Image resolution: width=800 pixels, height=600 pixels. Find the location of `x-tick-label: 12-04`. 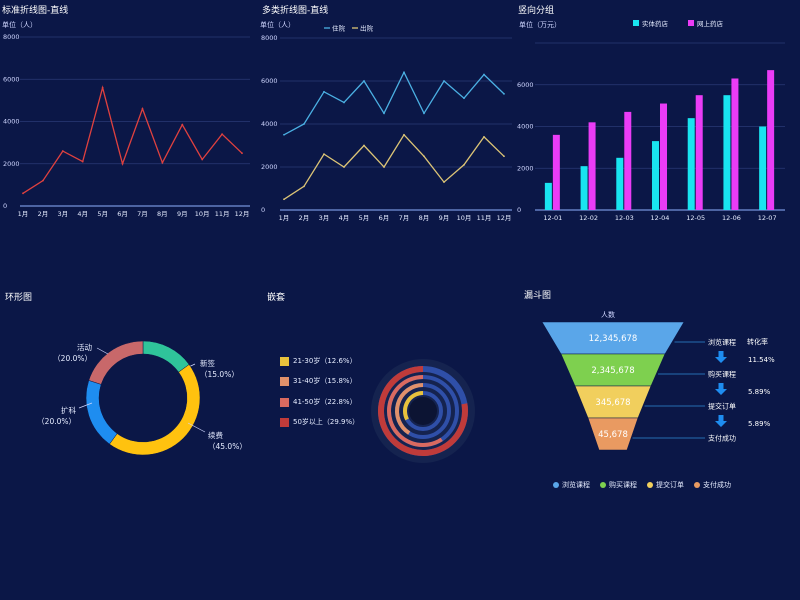

x-tick-label: 12-04 is located at coordinates (660, 218).